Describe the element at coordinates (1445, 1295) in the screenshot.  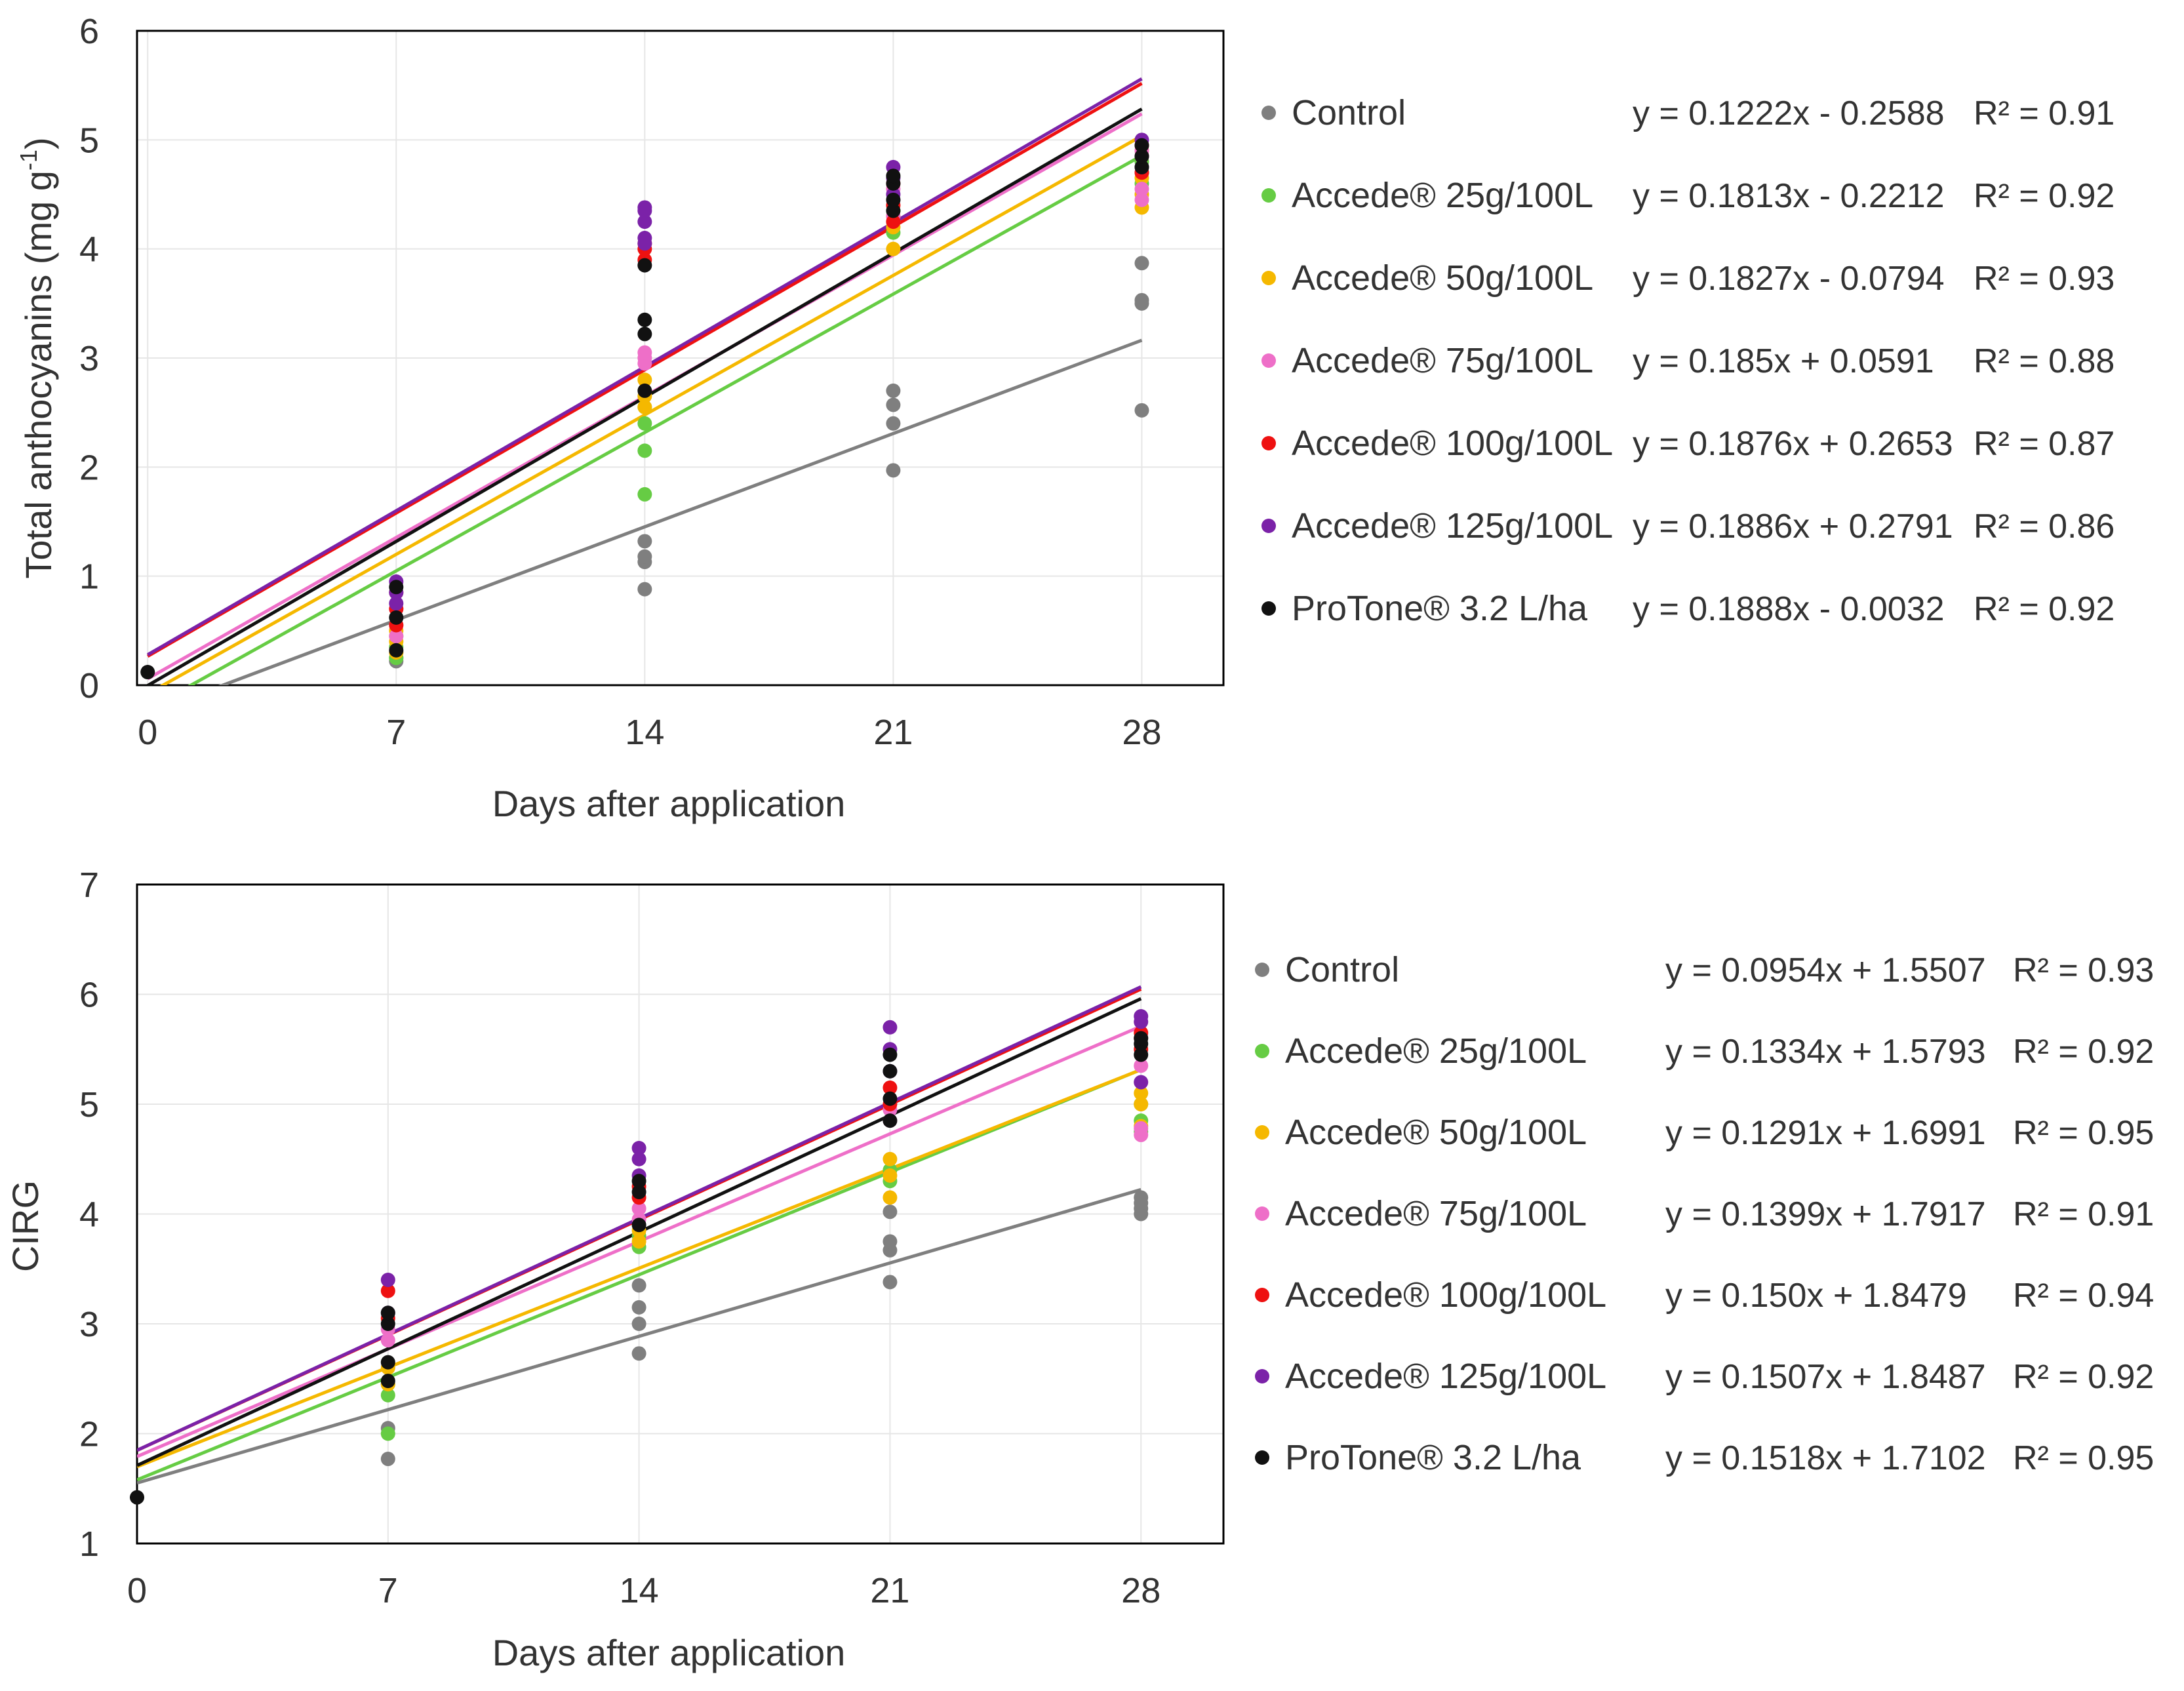
I see `legend-label: Accede® 100g/100L` at that location.